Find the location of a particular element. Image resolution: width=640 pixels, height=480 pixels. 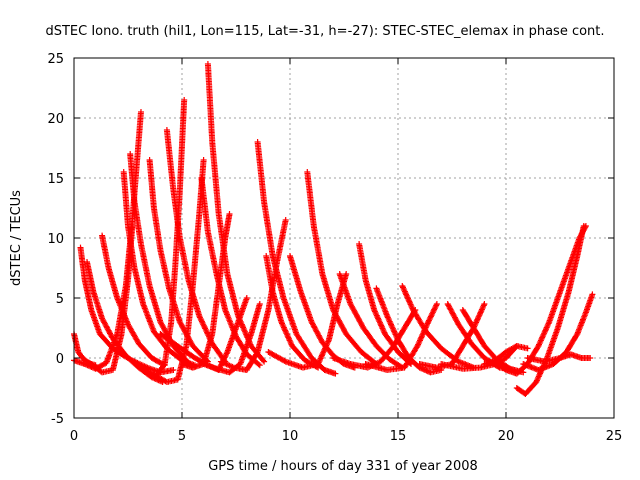

y-tick-label: 10 is located at coordinates (55, 239).